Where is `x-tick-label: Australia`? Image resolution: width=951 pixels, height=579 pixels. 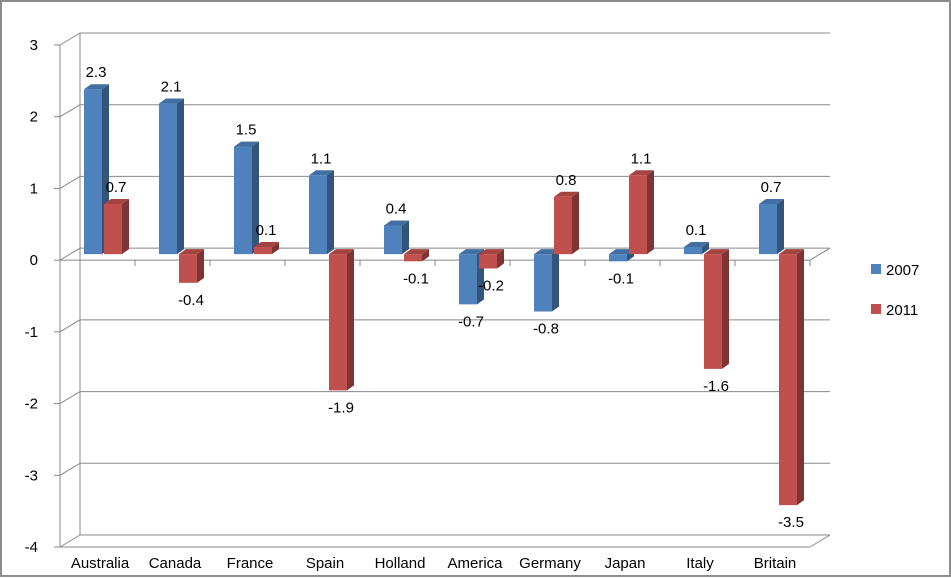
x-tick-label: Australia is located at coordinates (100, 563).